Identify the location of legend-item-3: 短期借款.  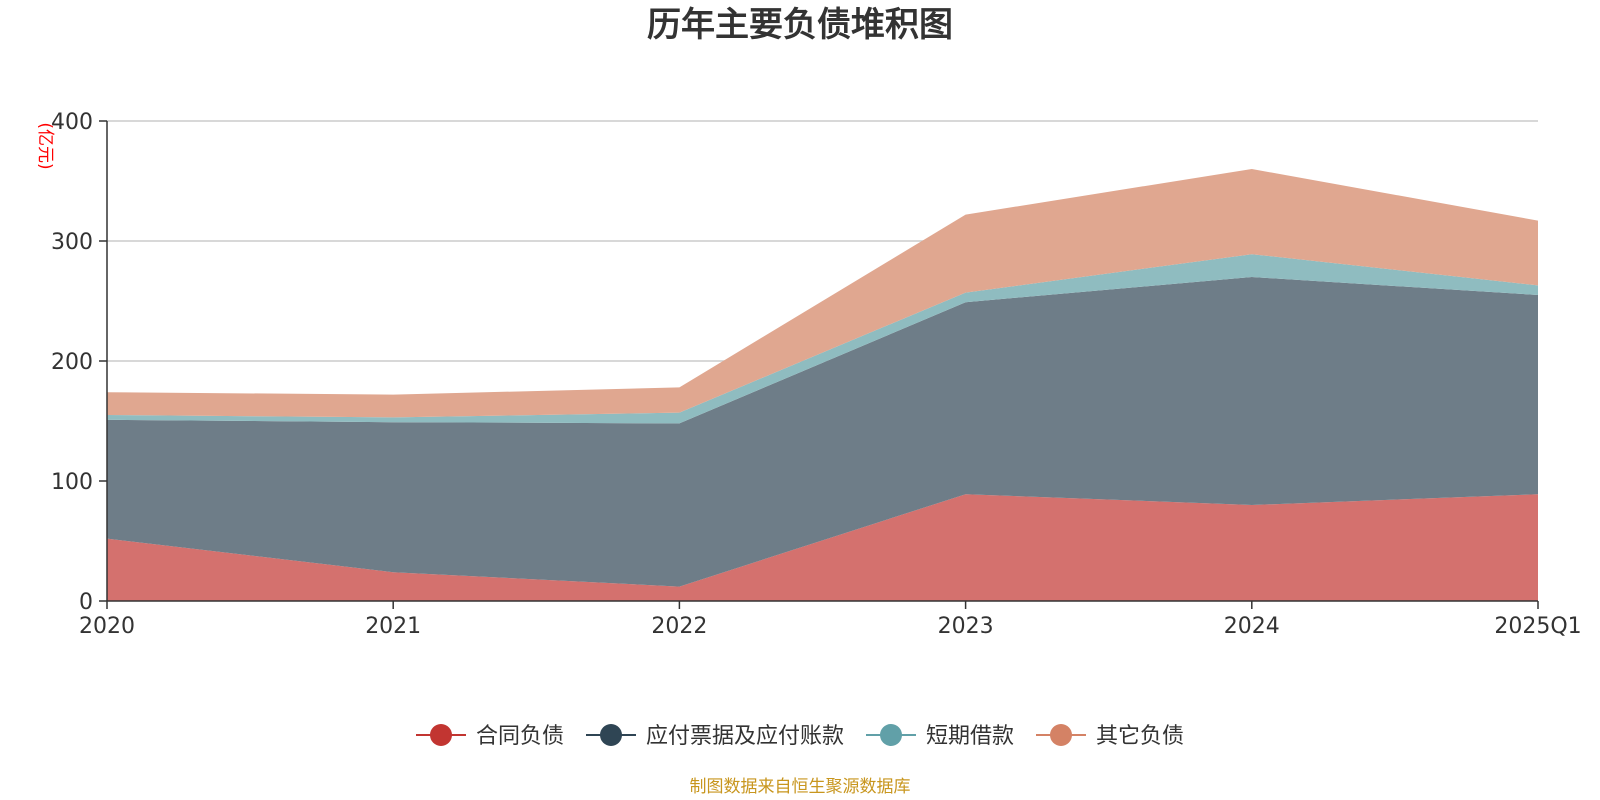
(940, 736).